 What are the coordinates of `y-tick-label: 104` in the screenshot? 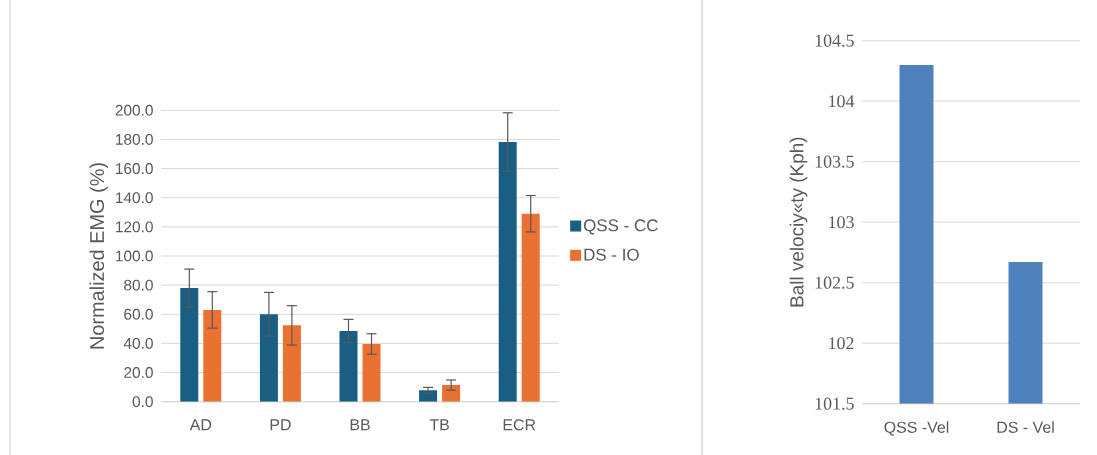 It's located at (842, 101).